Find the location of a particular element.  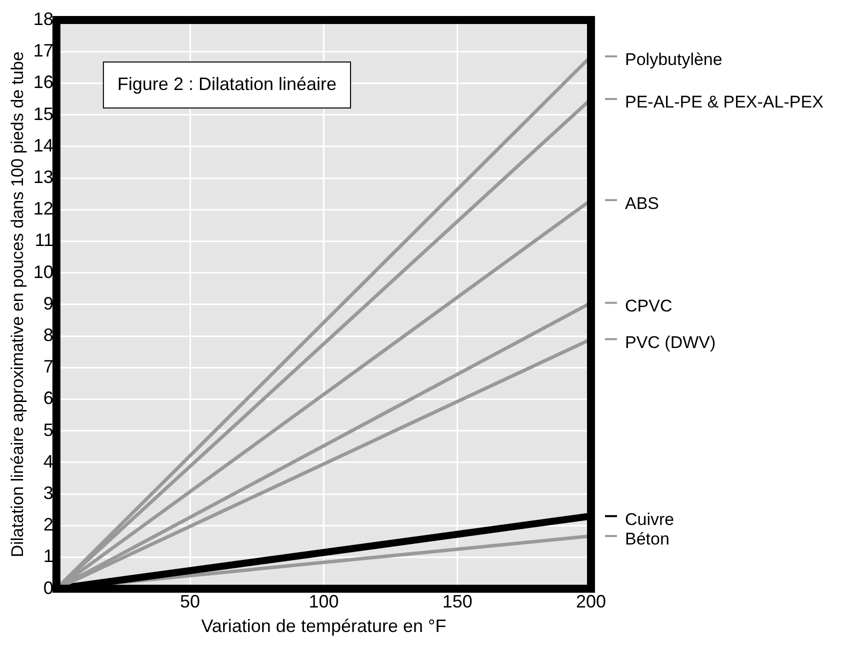

x-tick-label: 150 is located at coordinates (457, 602).